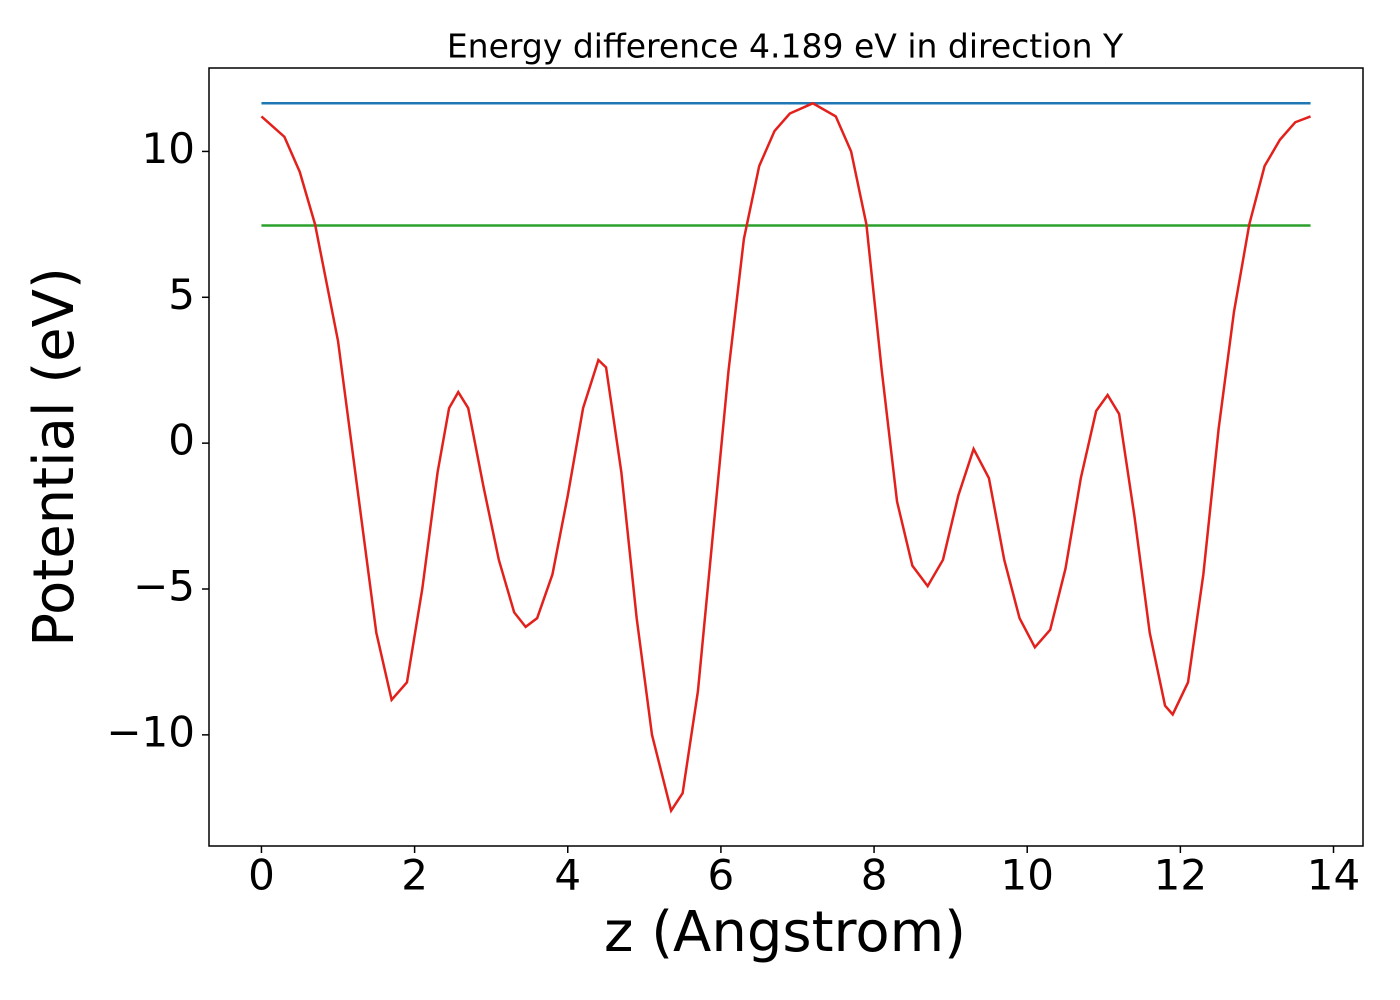 The width and height of the screenshot is (1400, 1000). I want to click on x-tick-label: 0, so click(261, 875).